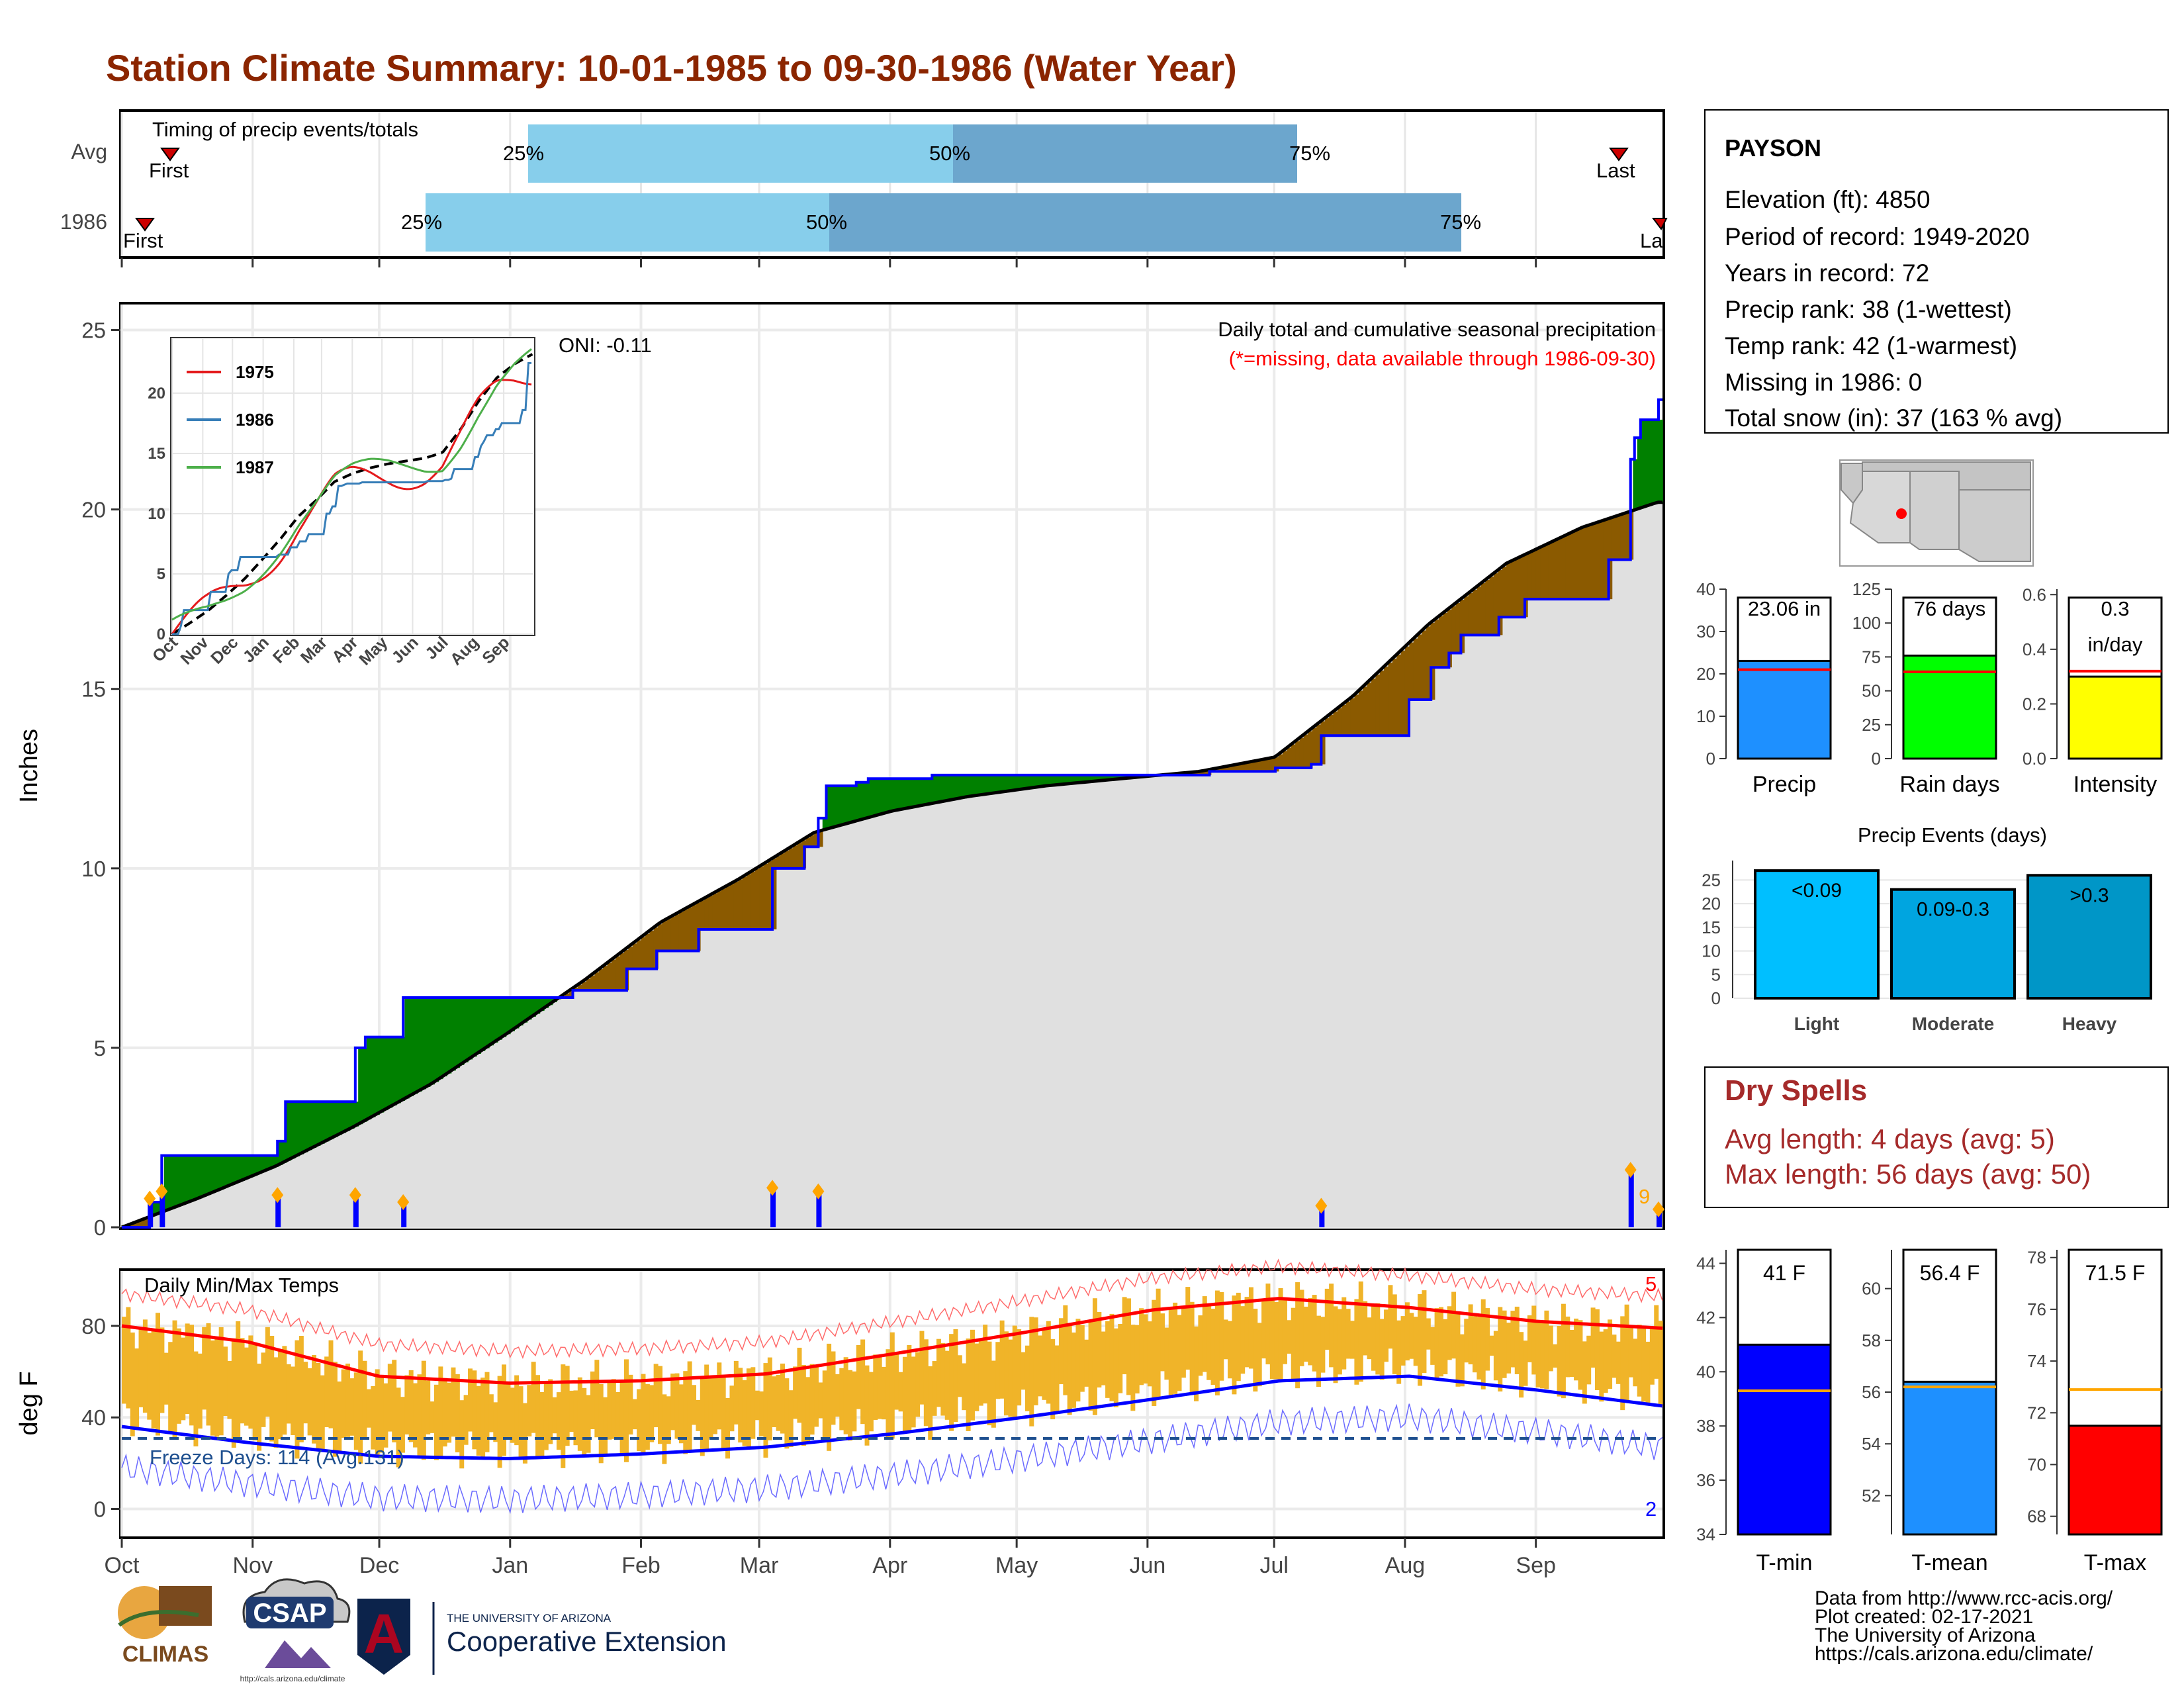  Describe the element at coordinates (290, 1612) in the screenshot. I see `csap-logo-label-bg` at that location.